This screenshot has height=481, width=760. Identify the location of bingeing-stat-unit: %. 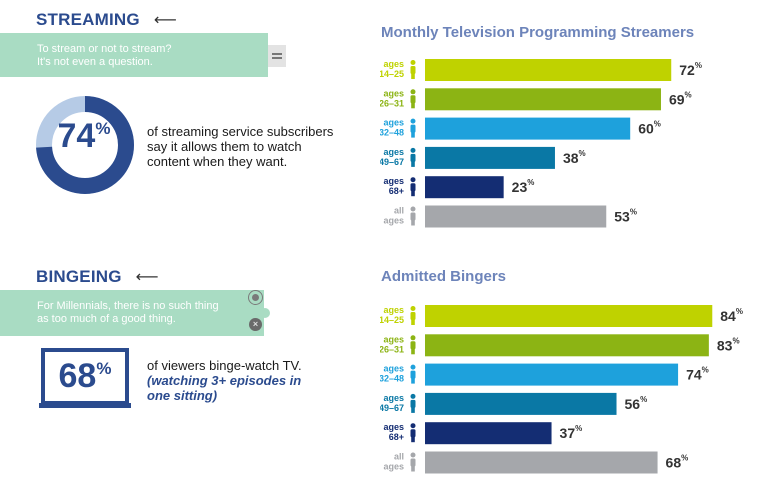
(104, 368).